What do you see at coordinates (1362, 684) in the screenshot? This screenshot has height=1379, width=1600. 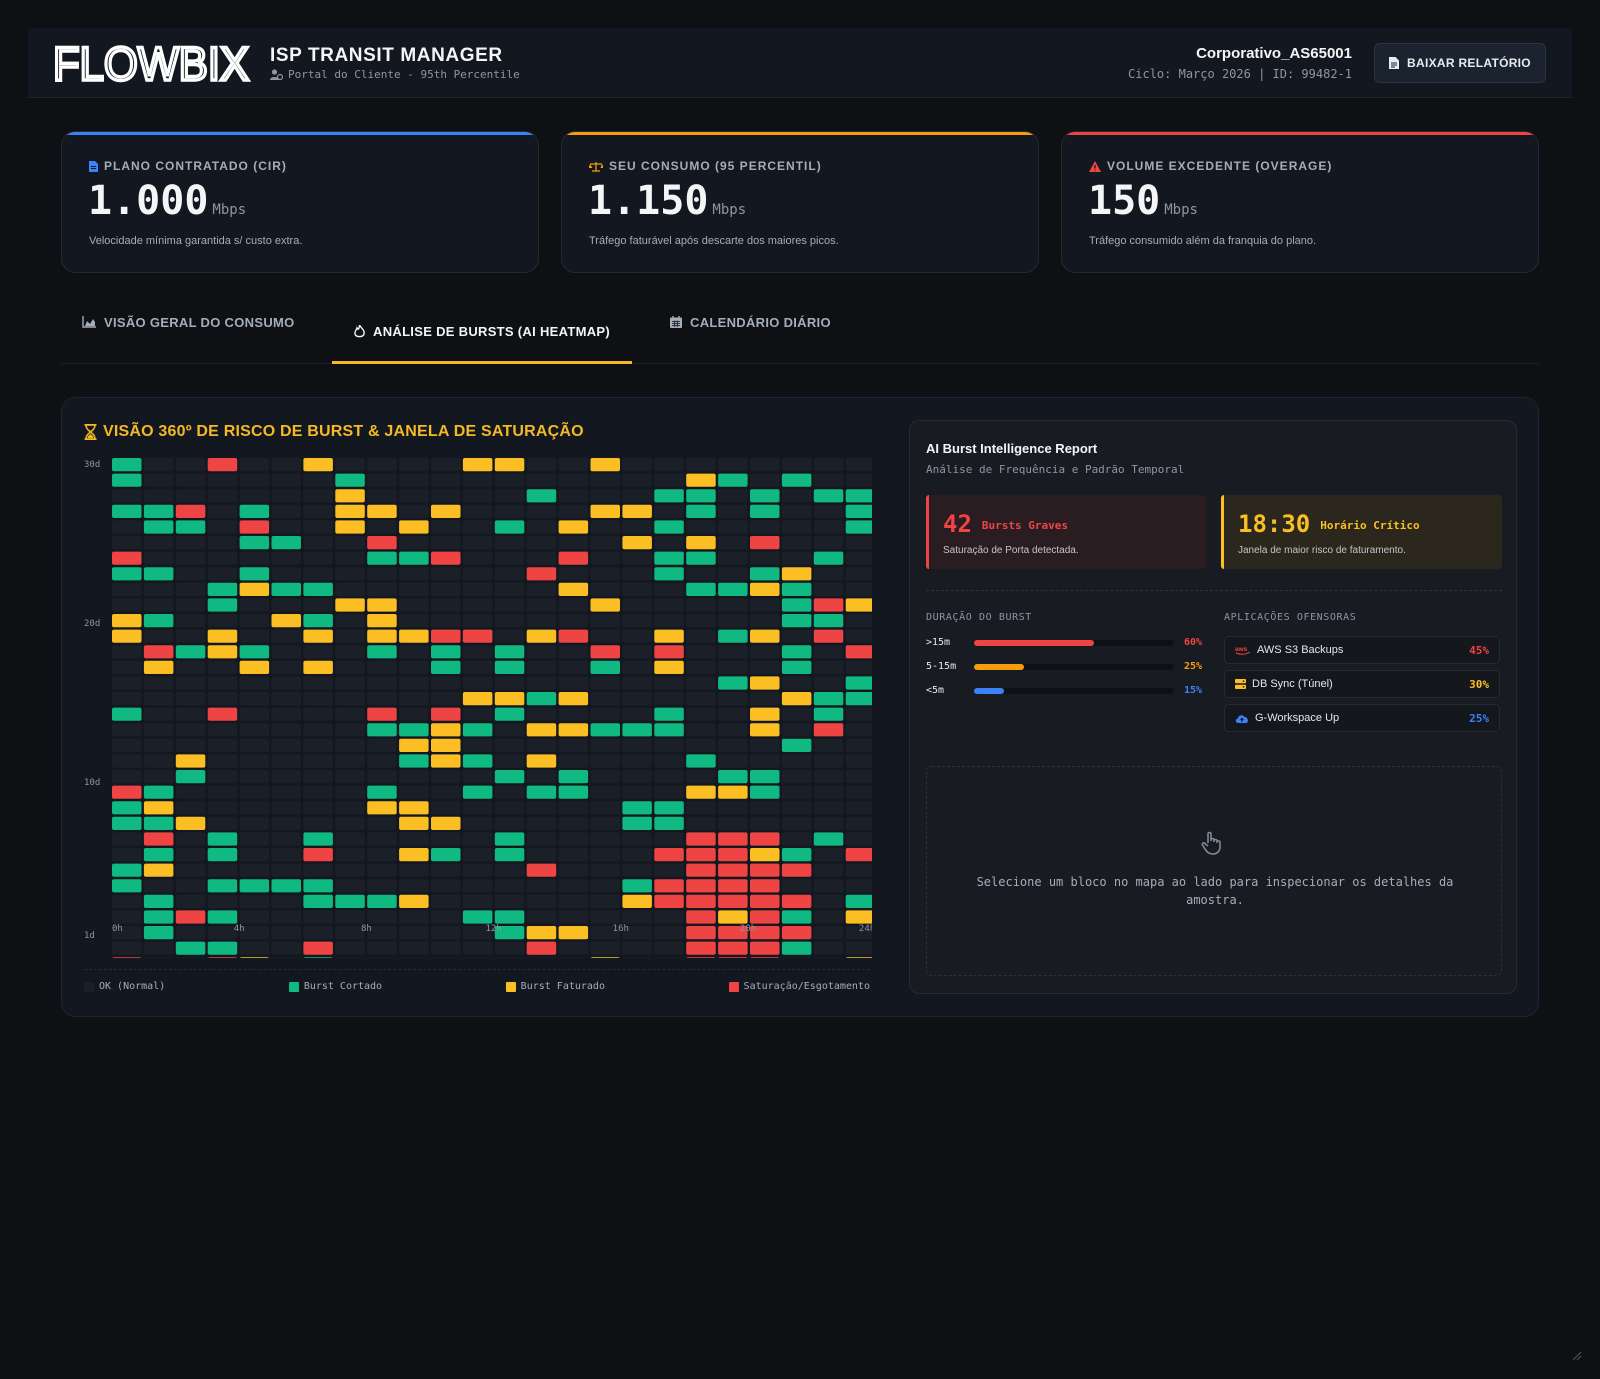 I see `app-row-db-sync: DB Sync (Túnel) 30%` at bounding box center [1362, 684].